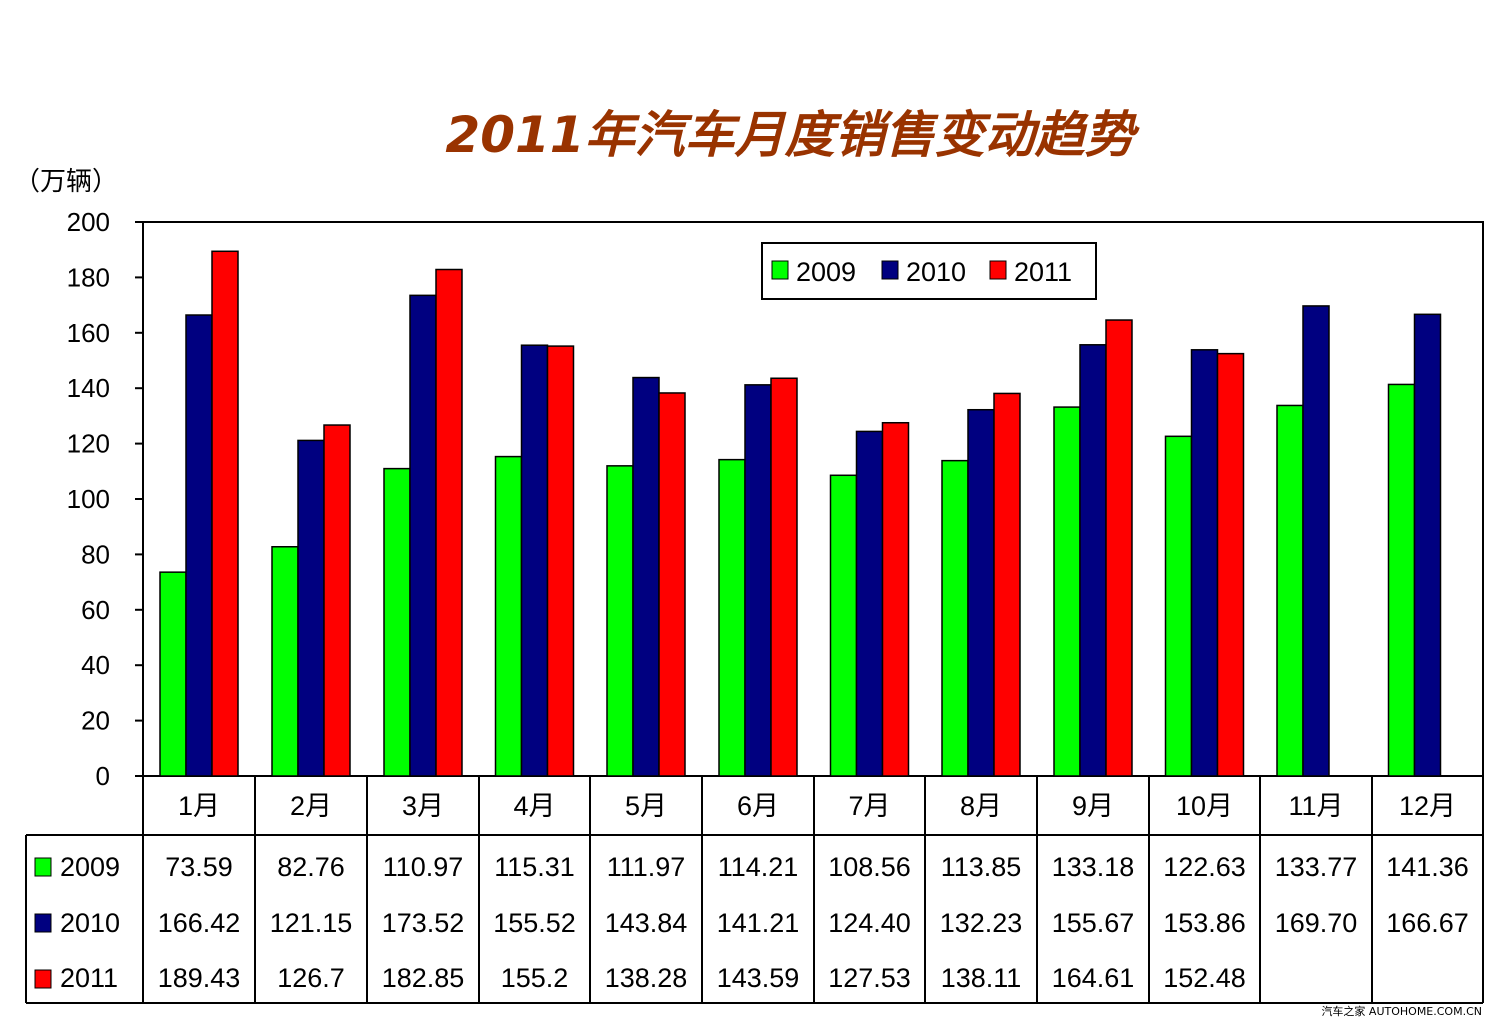 Image resolution: width=1500 pixels, height=1020 pixels. Describe the element at coordinates (1043, 272) in the screenshot. I see `legend-label-2011: 2011` at that location.